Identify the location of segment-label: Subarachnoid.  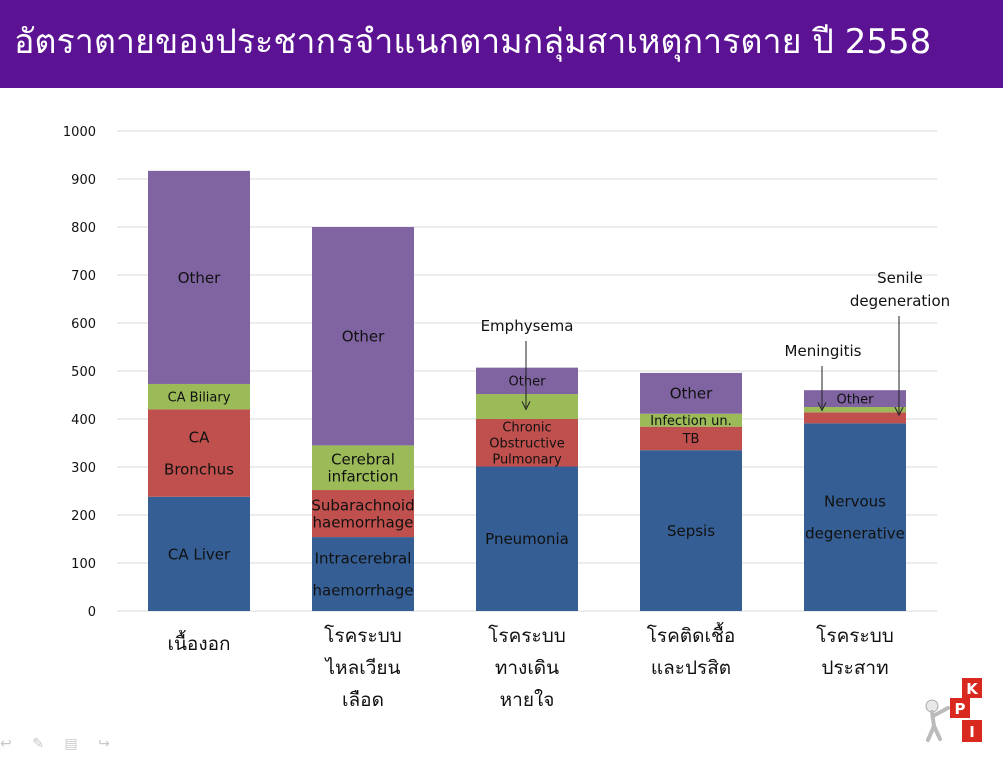
(362, 505).